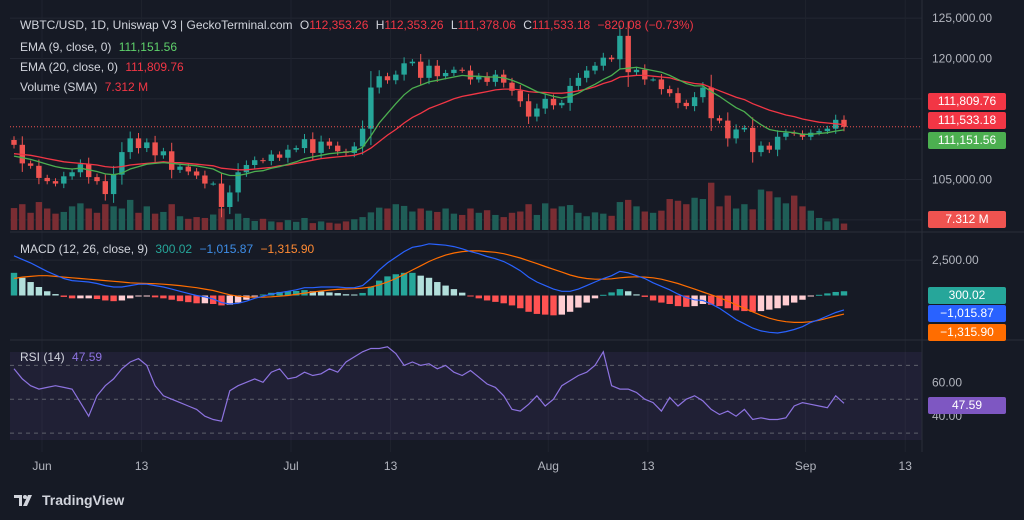 The width and height of the screenshot is (1024, 520). What do you see at coordinates (66, 47) in the screenshot?
I see `ema9-label: EMA (9, close, 0)` at bounding box center [66, 47].